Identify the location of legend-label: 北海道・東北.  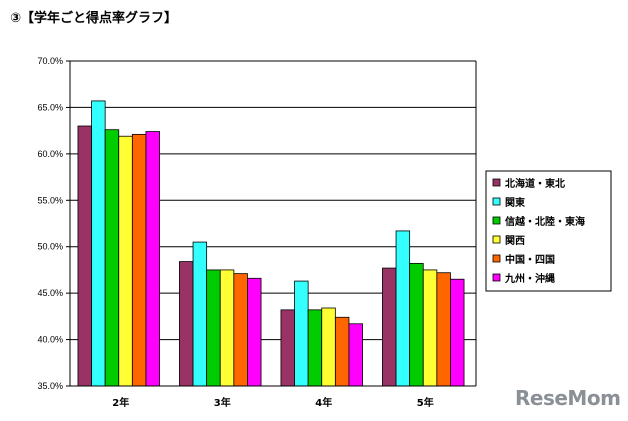
(535, 183).